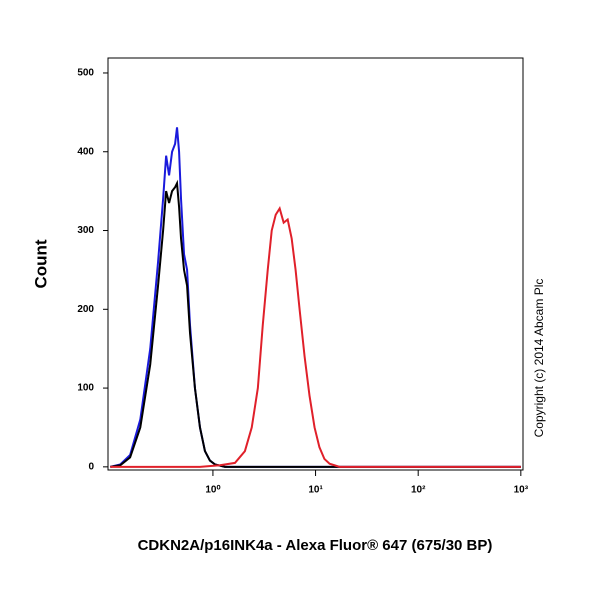 This screenshot has width=600, height=600. I want to click on y-tick-label: 0, so click(91, 466).